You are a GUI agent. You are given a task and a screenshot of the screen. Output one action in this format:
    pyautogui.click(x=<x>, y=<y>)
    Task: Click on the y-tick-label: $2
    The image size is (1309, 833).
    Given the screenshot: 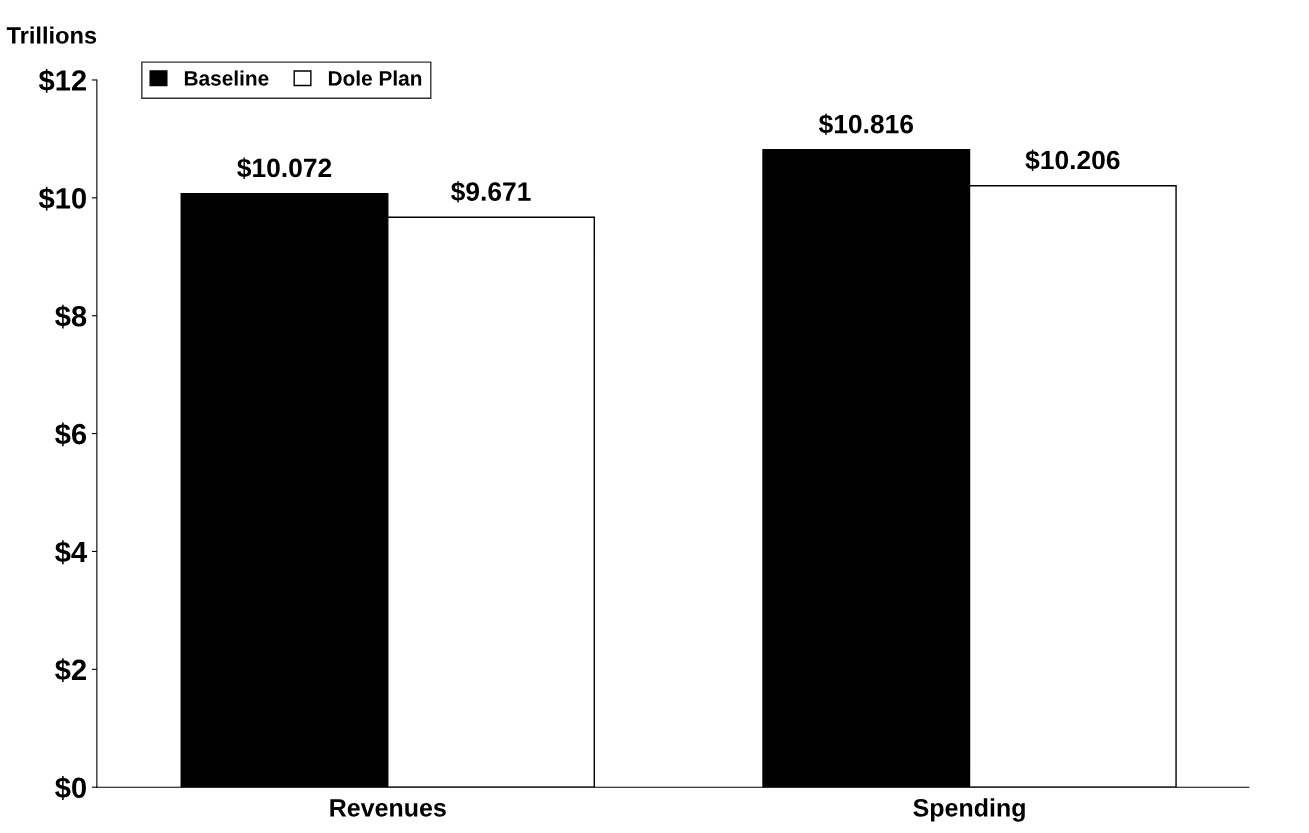 What is the action you would take?
    pyautogui.click(x=70, y=670)
    